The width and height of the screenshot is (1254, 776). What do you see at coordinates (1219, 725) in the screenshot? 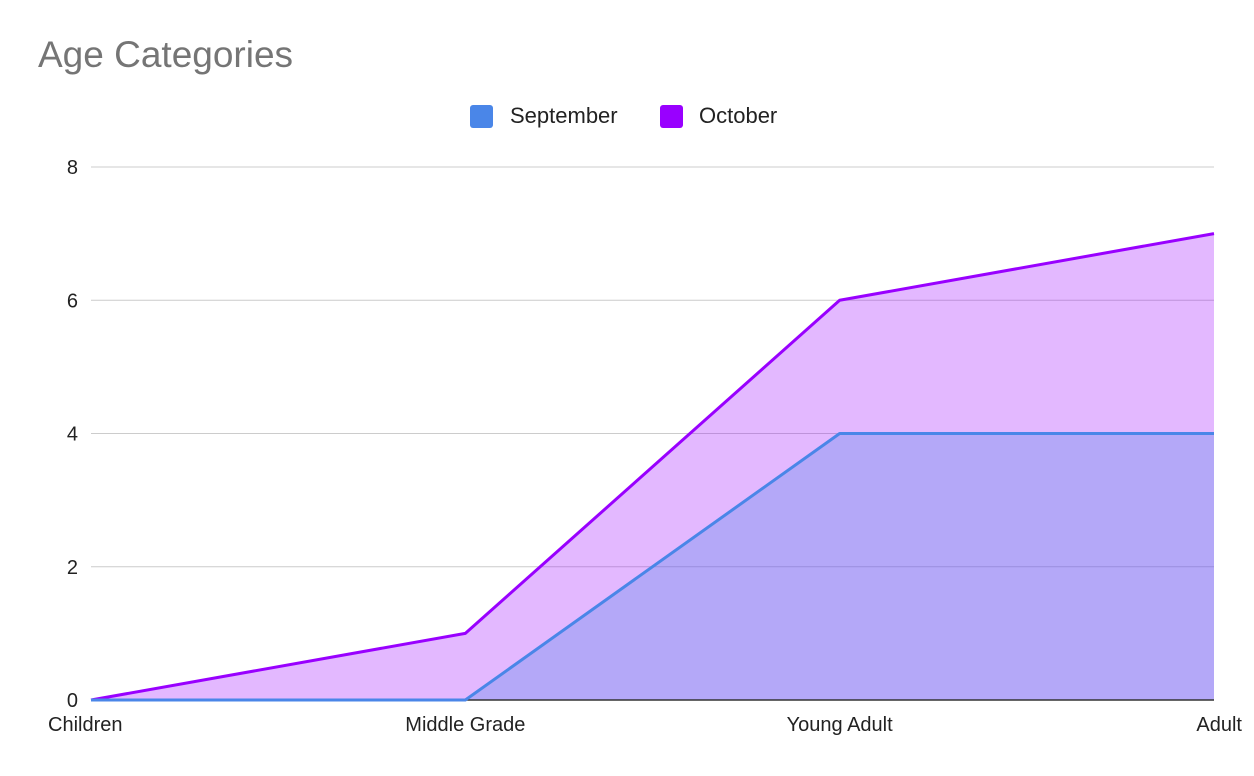
I see `x-tick-label: Adult` at bounding box center [1219, 725].